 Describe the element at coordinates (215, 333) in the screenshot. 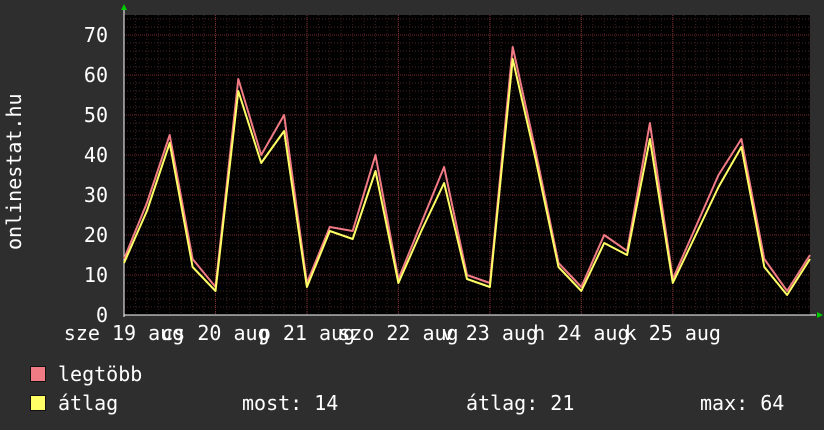

I see `x-tick-label: cs 20 aug` at that location.